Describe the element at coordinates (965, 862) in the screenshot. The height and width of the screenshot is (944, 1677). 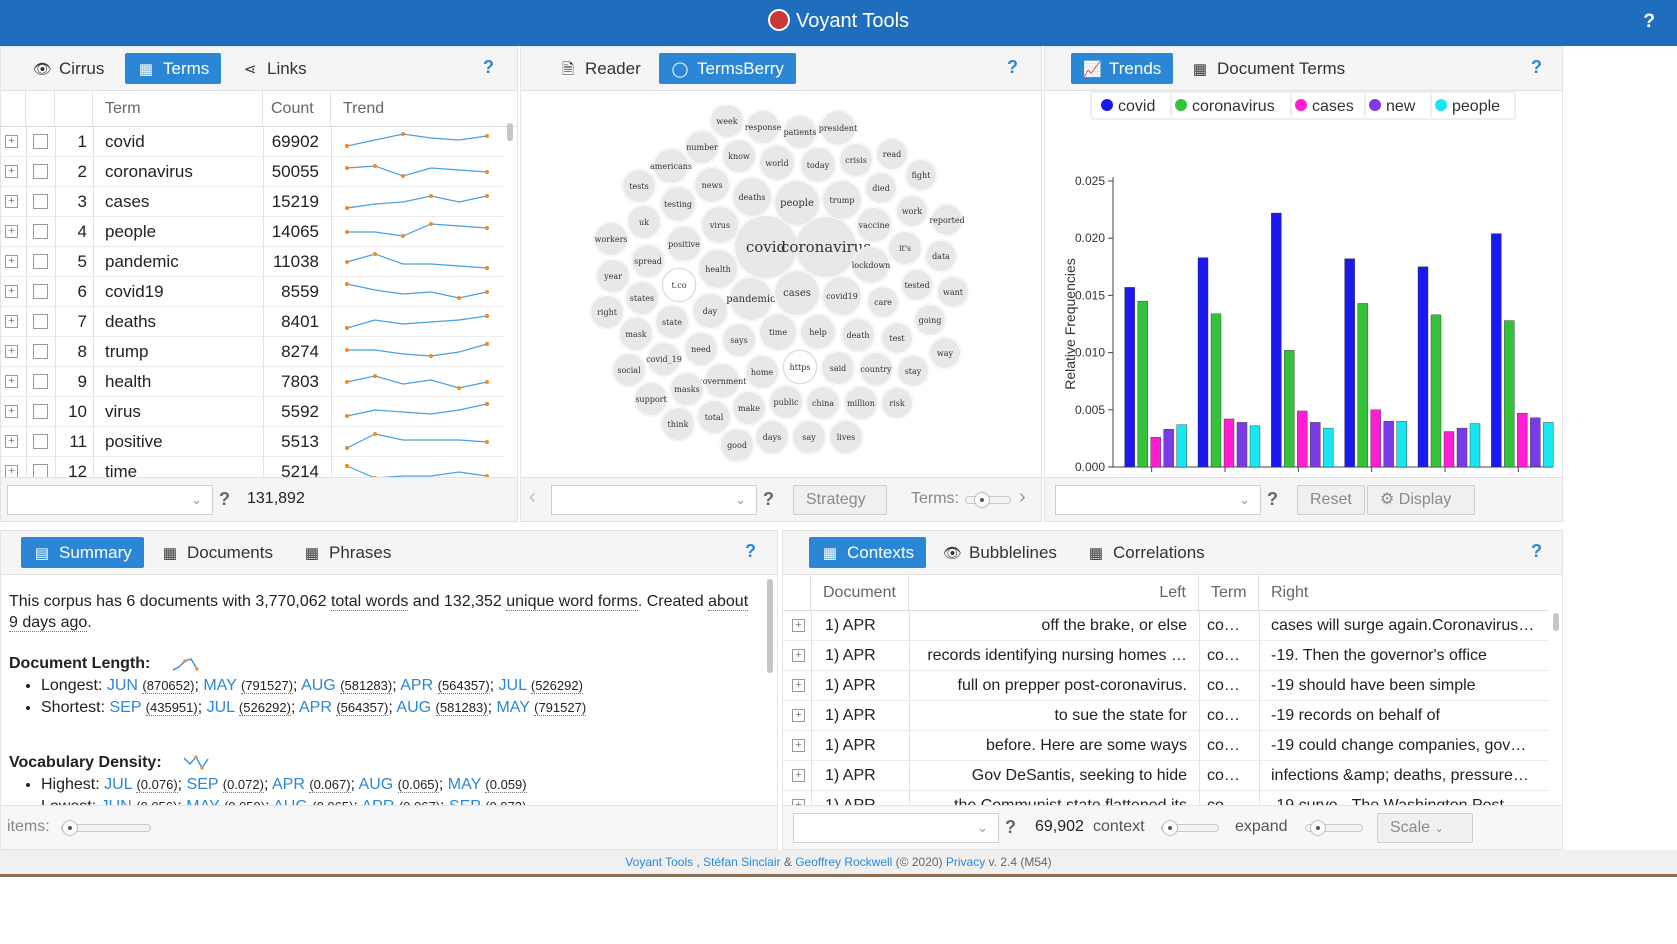
I see `privacy-link: Privacy` at that location.